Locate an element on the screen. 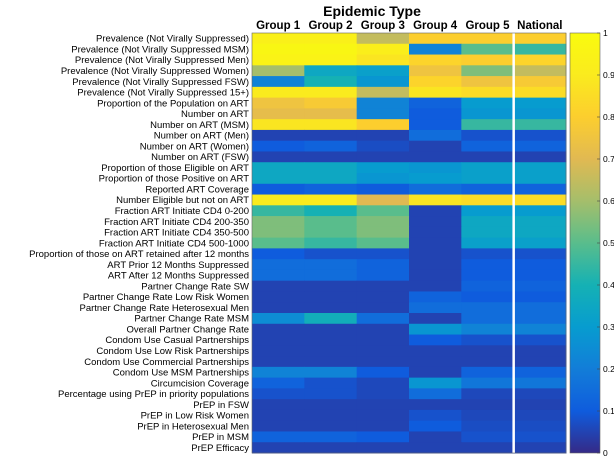 This screenshot has height=457, width=614. row-label: Reported ART Coverage is located at coordinates (197, 189).